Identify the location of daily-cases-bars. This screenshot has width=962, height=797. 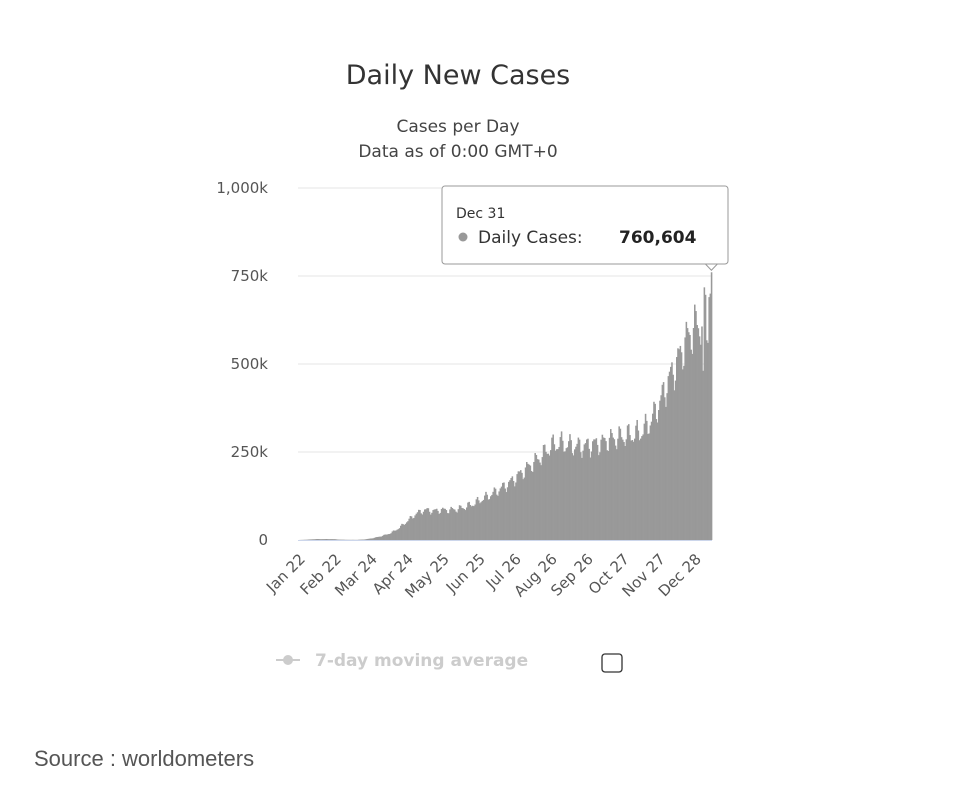
(506, 406).